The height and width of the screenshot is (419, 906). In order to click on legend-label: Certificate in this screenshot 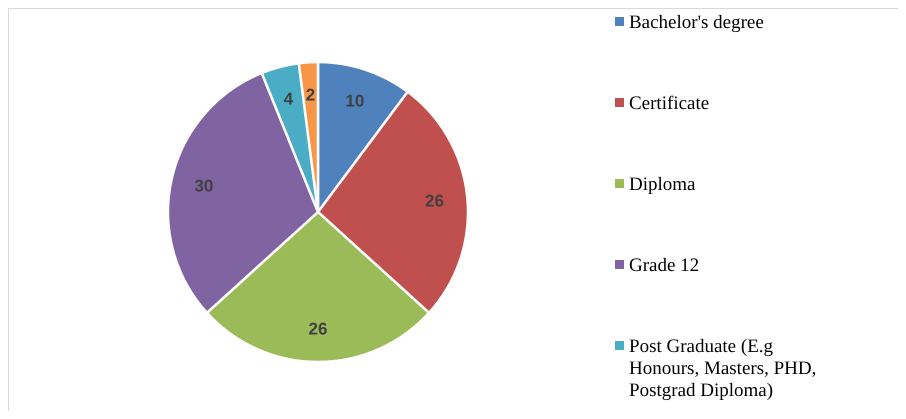, I will do `click(669, 103)`.